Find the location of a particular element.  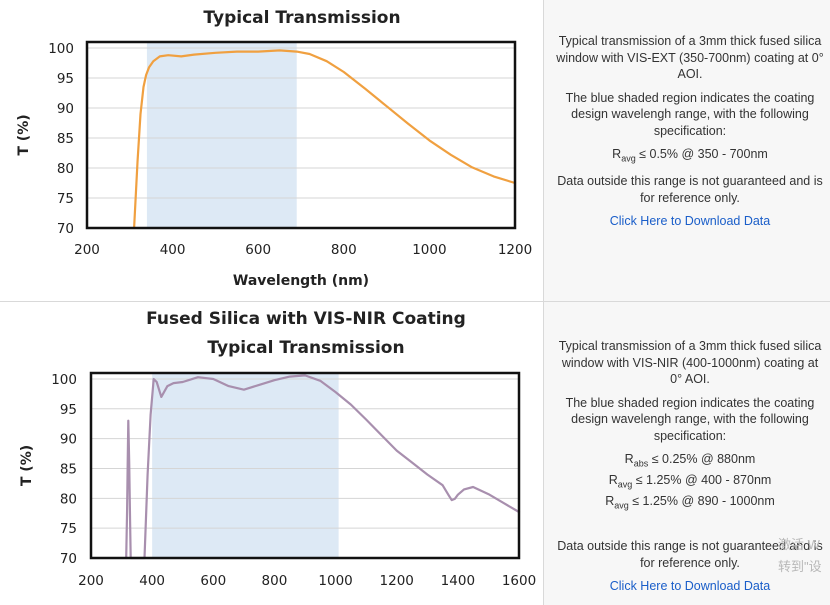

spec-list: Ravg ≤ 0.5% @ 350 - 700nm is located at coordinates (690, 156).